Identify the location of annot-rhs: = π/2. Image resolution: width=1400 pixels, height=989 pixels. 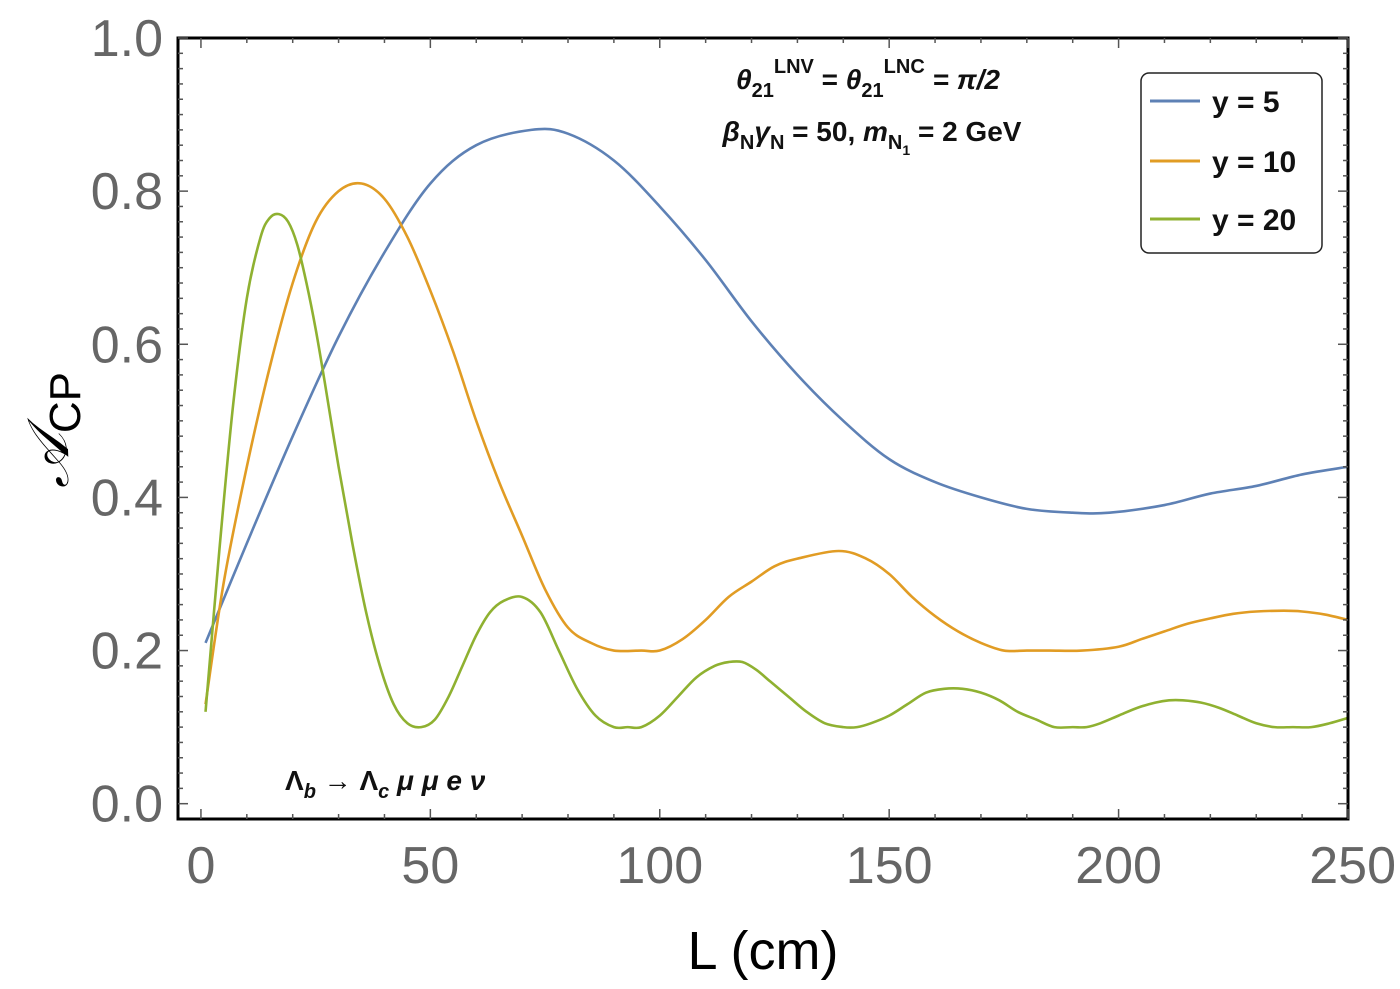
(963, 79).